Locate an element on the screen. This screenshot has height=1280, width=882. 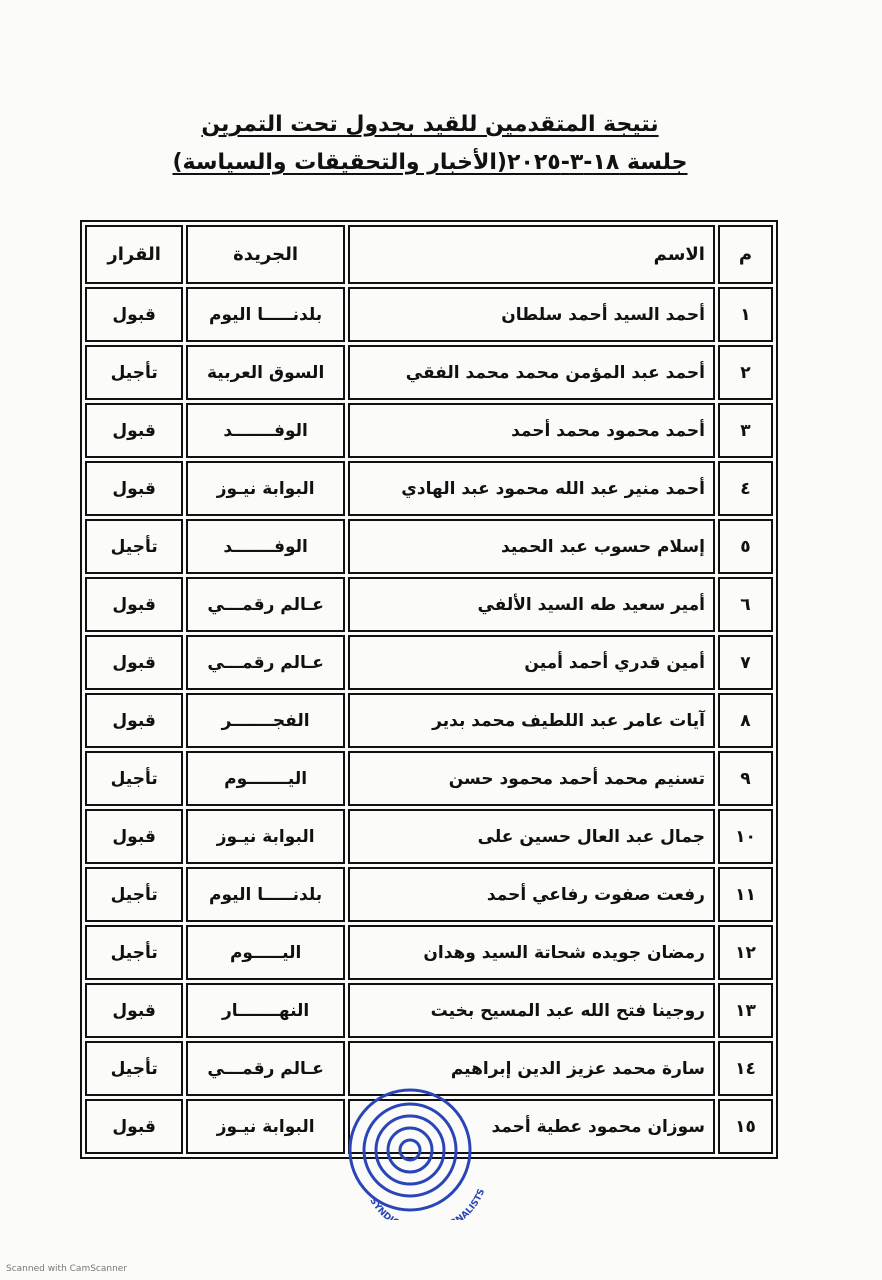
row-number: ١٣ is located at coordinates (745, 1010).